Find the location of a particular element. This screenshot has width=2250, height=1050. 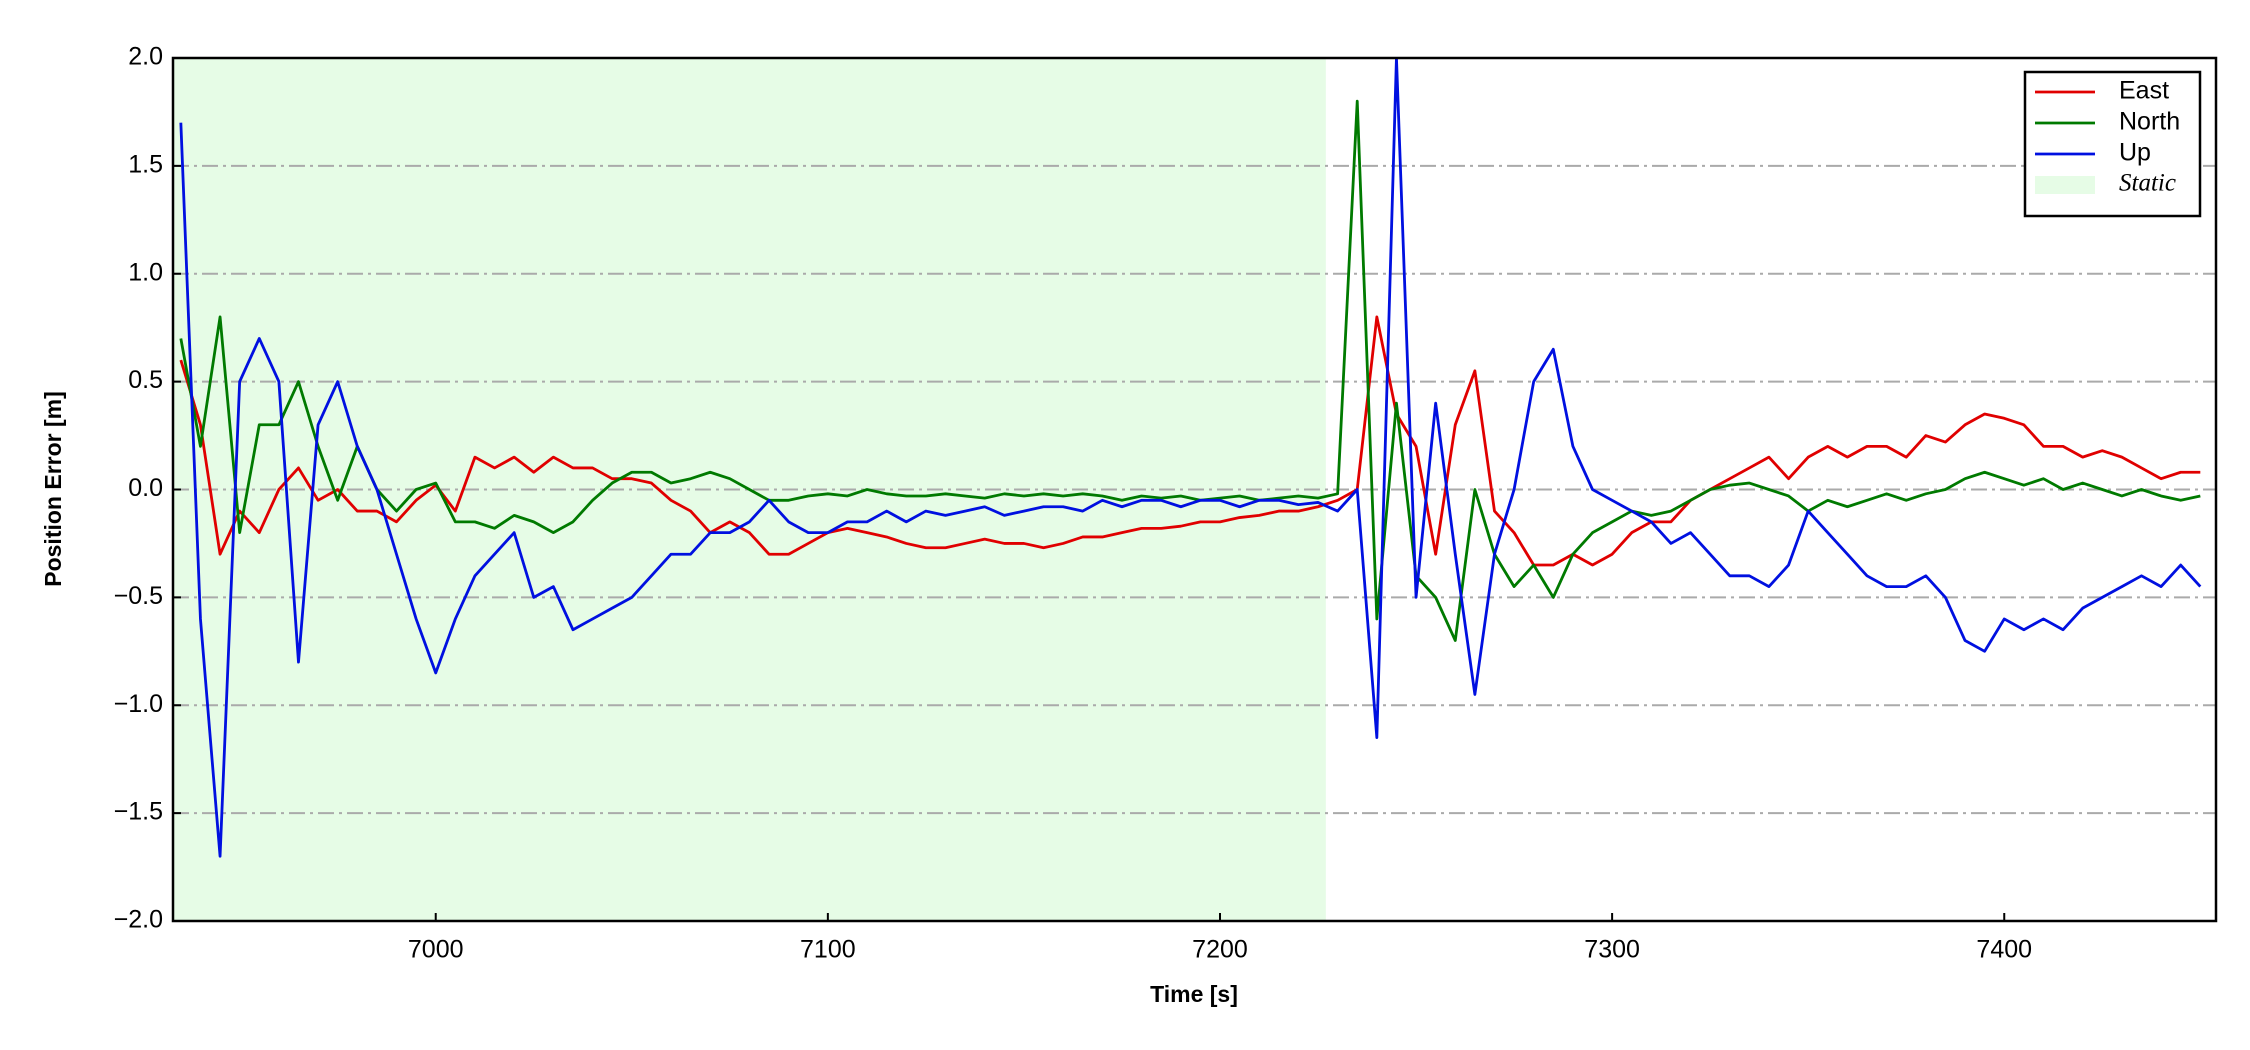

y-tick-label: −1.5 is located at coordinates (138, 812).